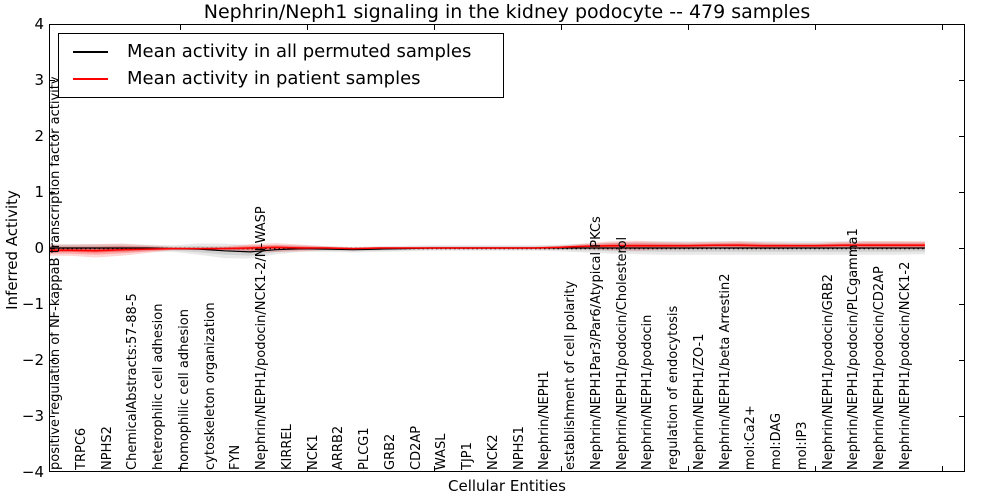 This screenshot has height=500, width=1000. I want to click on x-tick-label: mol:Ca2+, so click(751, 437).